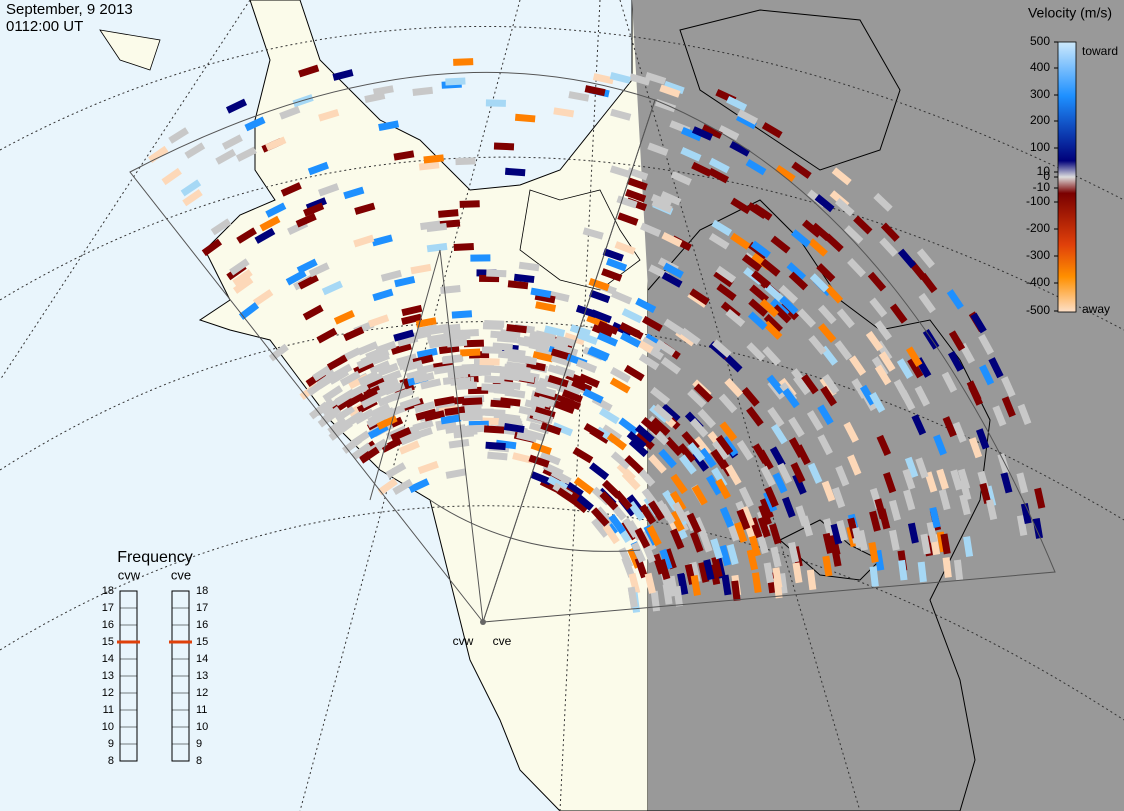 Image resolution: width=1124 pixels, height=811 pixels. Describe the element at coordinates (1070, 13) in the screenshot. I see `colorbar-title: Velocity (m/s)` at that location.